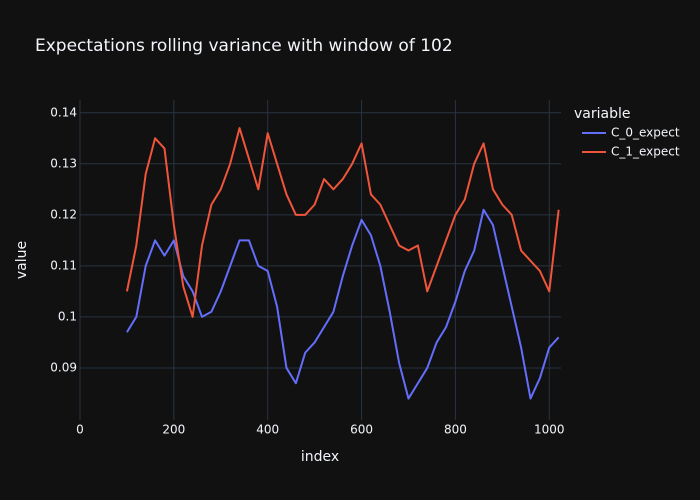 The width and height of the screenshot is (700, 500). I want to click on legend-title: variable, so click(602, 114).